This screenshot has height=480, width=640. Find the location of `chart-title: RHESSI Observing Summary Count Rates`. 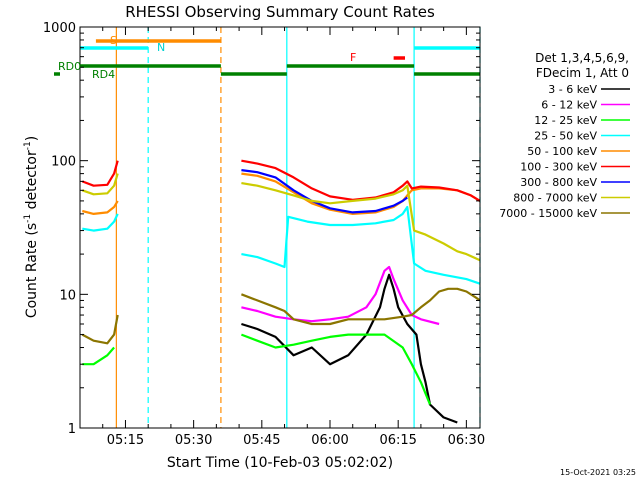

chart-title: RHESSI Observing Summary Count Rates is located at coordinates (280, 12).